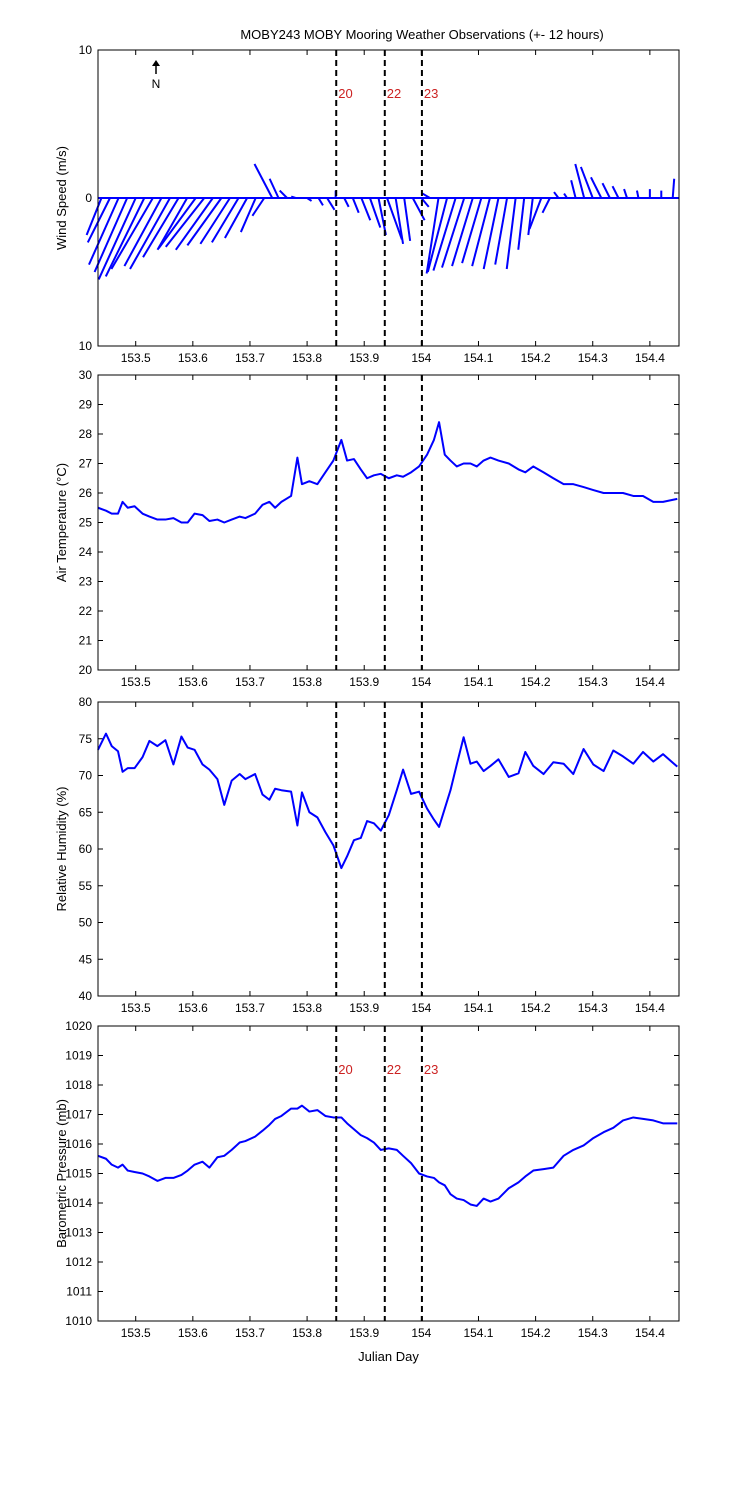 Image resolution: width=750 pixels, height=1505 pixels. I want to click on y-tick-label: 21, so click(86, 641).